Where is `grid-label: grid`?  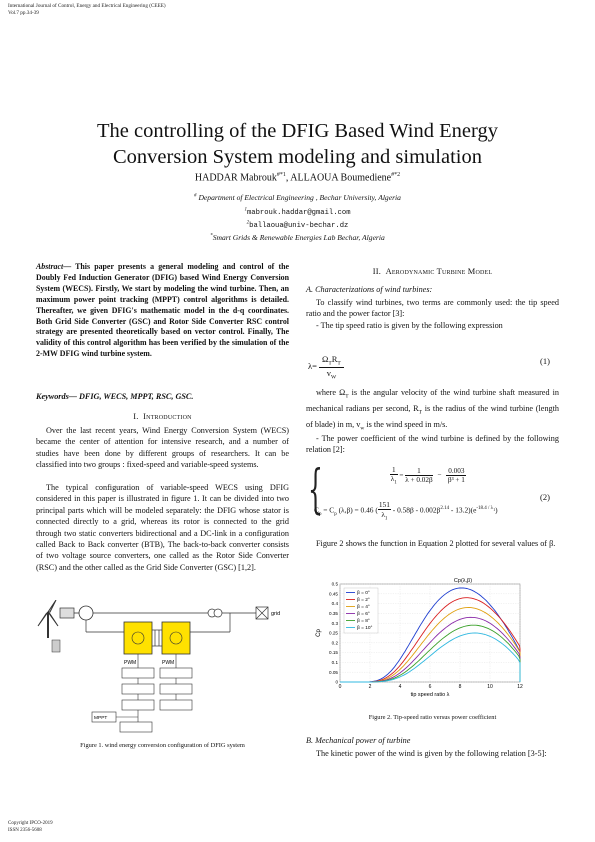 grid-label: grid is located at coordinates (275, 614).